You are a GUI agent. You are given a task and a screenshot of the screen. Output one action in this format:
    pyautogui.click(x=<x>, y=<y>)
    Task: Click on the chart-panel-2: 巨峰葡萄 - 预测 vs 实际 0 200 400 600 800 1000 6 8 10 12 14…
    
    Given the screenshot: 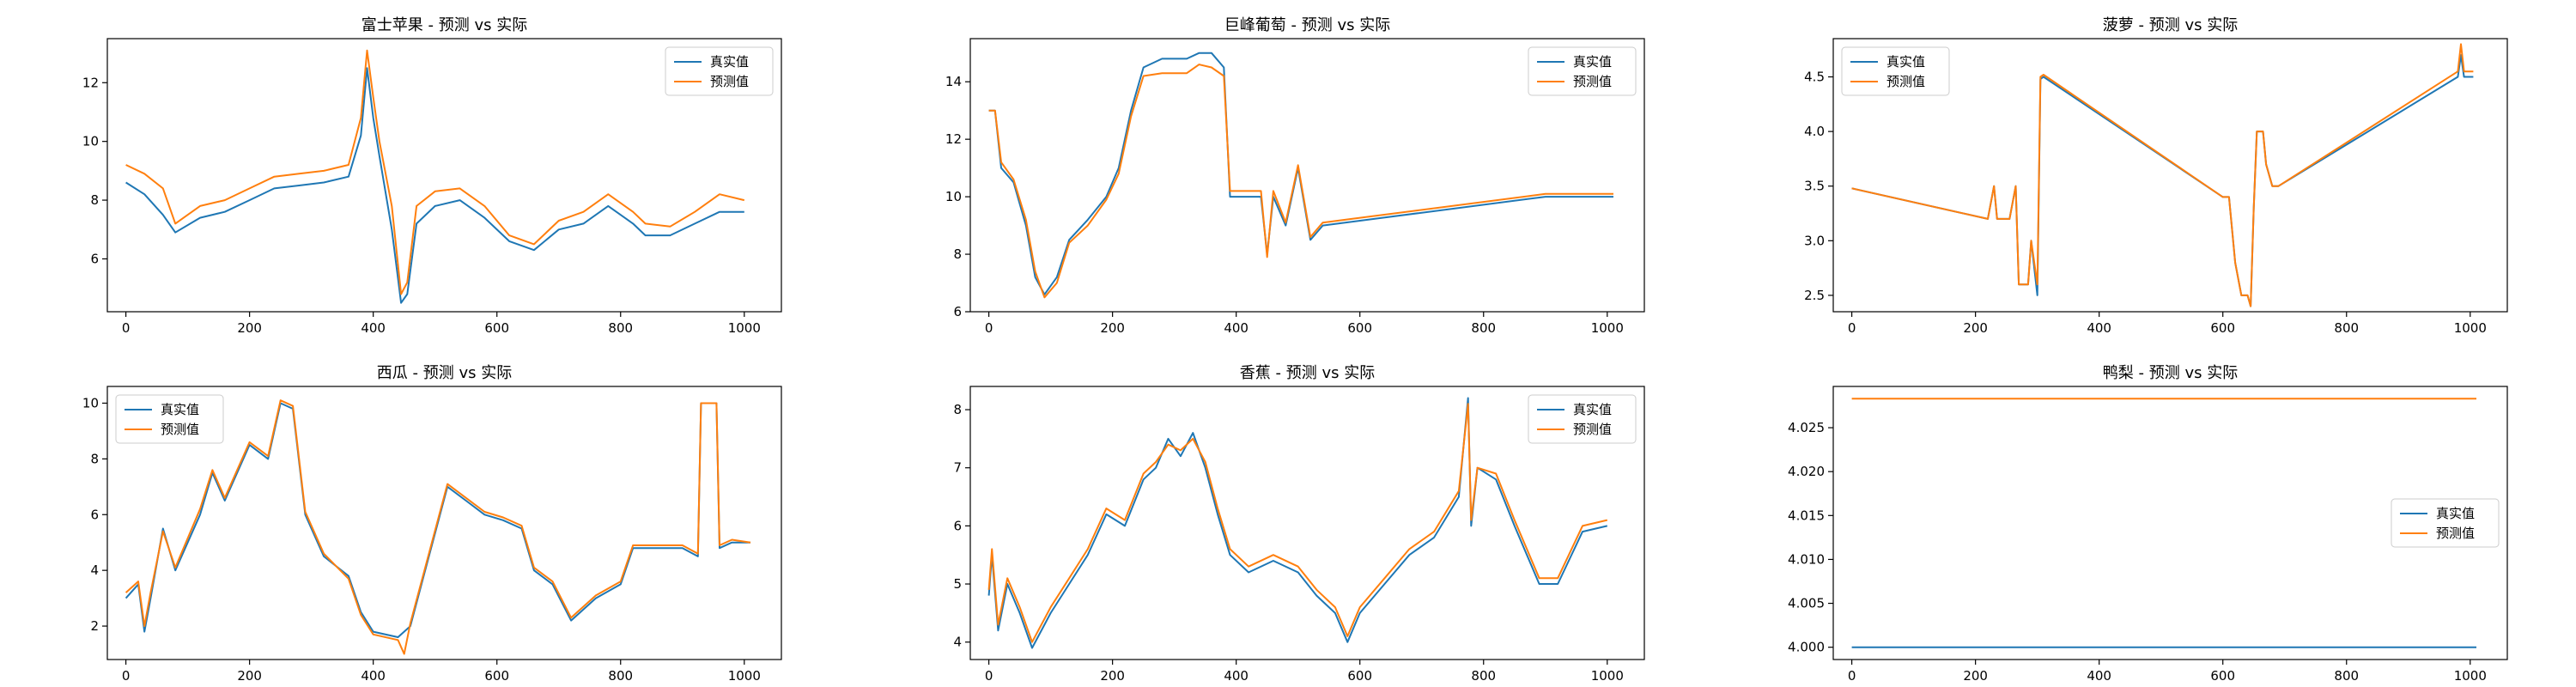 What is the action you would take?
    pyautogui.click(x=1295, y=176)
    